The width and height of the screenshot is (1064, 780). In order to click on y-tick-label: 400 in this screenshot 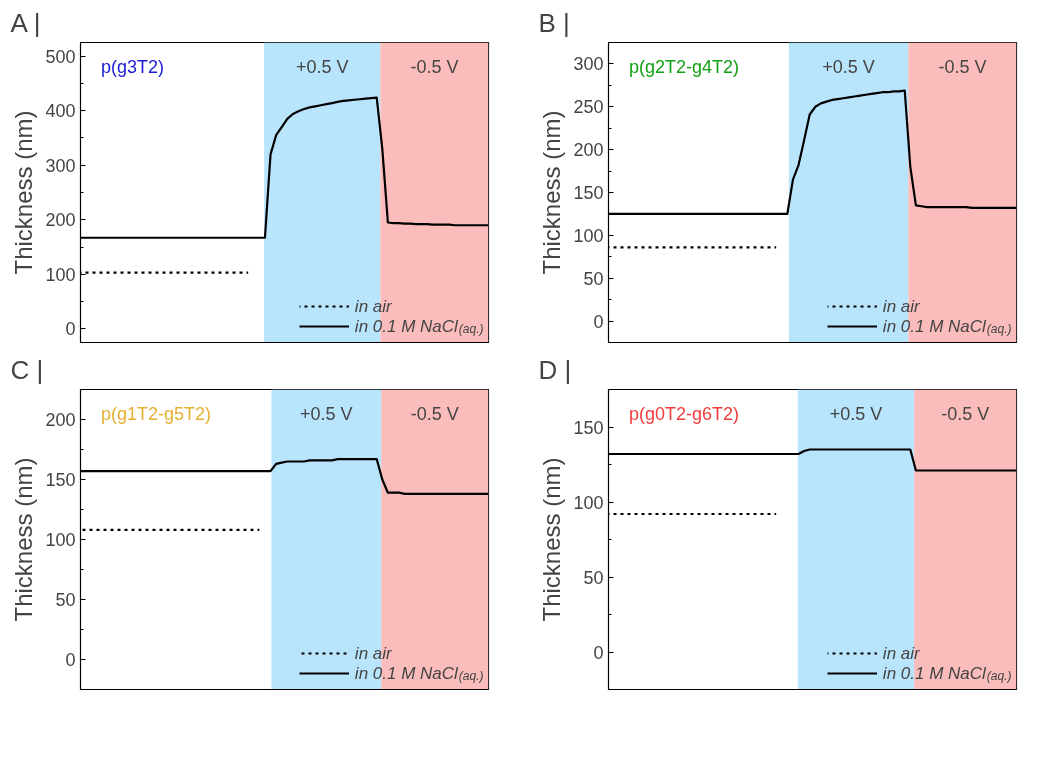, I will do `click(60, 111)`.